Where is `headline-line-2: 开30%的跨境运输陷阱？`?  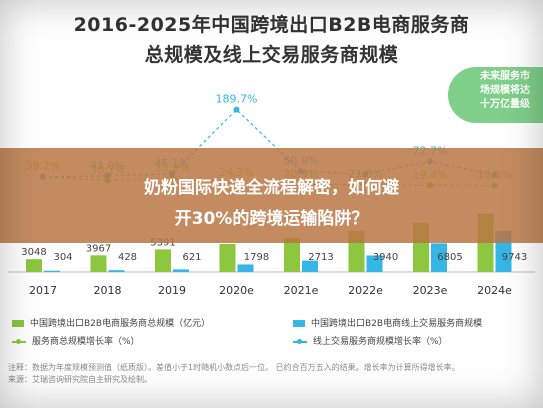 headline-line-2: 开30%的跨境运输陷阱？ is located at coordinates (271, 219).